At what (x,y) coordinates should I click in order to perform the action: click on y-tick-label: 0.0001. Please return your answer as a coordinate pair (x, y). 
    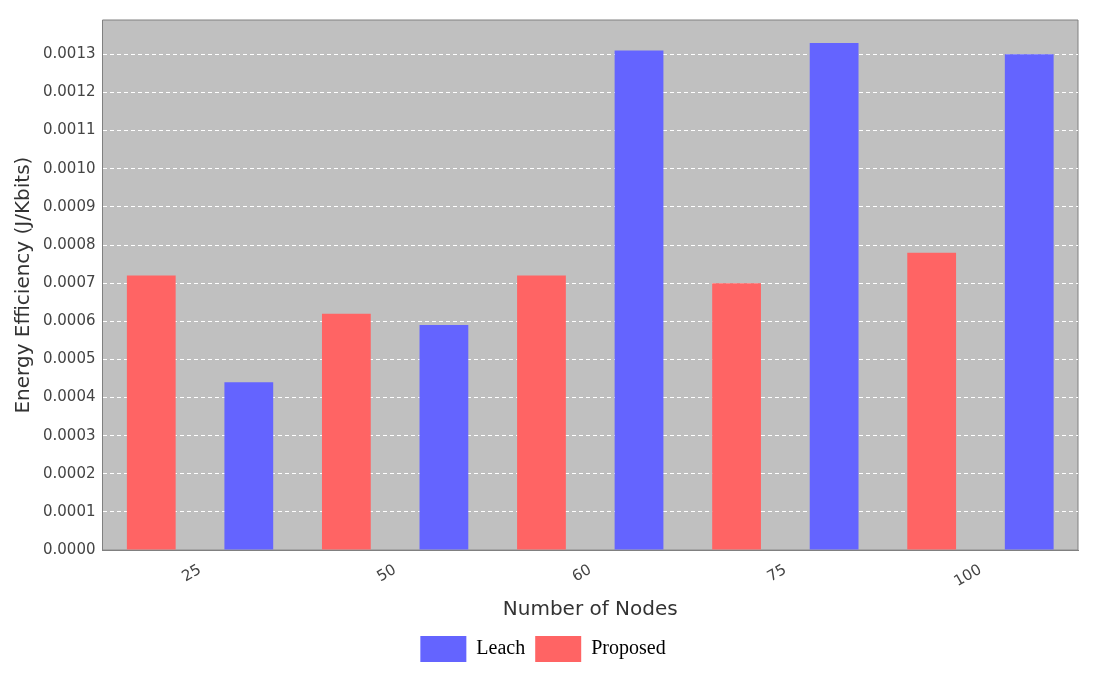
    Looking at the image, I should click on (69, 510).